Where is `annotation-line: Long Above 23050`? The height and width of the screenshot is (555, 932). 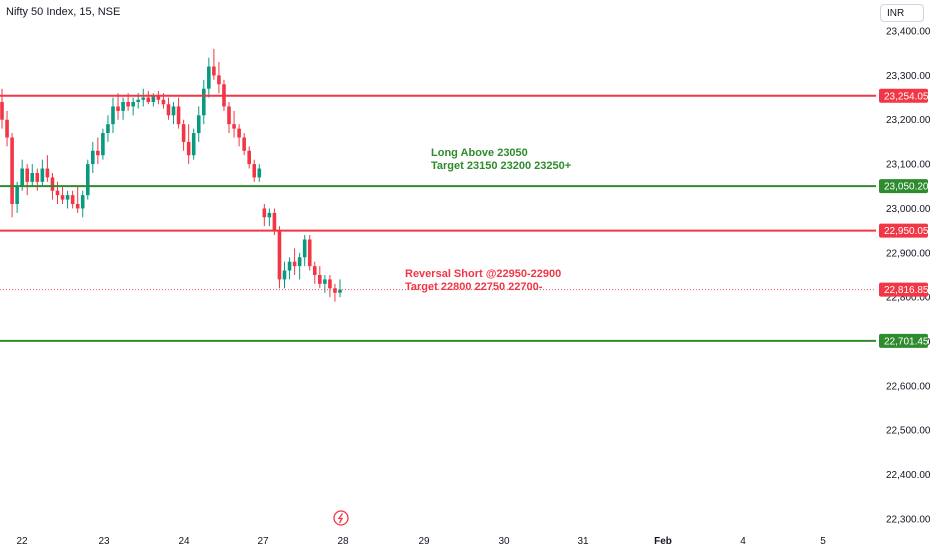 annotation-line: Long Above 23050 is located at coordinates (479, 153).